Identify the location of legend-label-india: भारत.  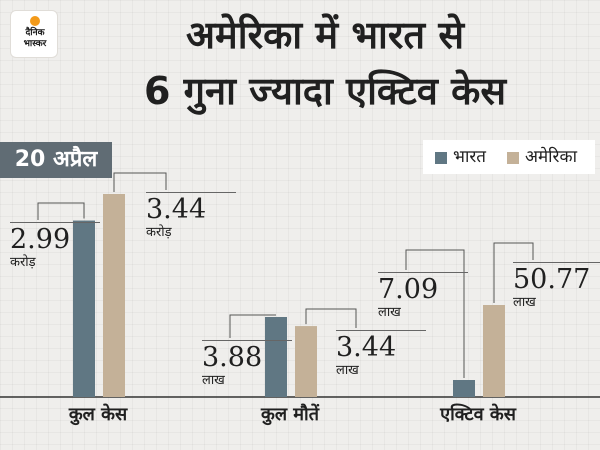
(469, 157).